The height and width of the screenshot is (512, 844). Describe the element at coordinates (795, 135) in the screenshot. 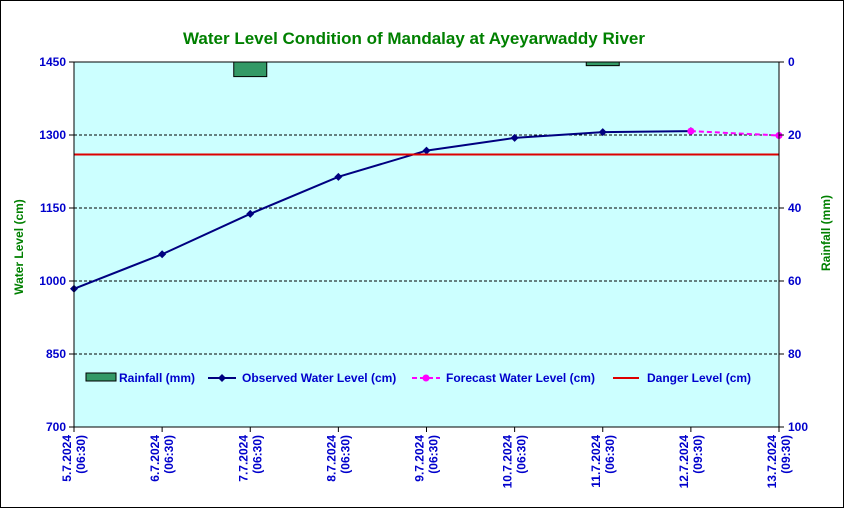

I see `y2-tick-label: 20` at that location.